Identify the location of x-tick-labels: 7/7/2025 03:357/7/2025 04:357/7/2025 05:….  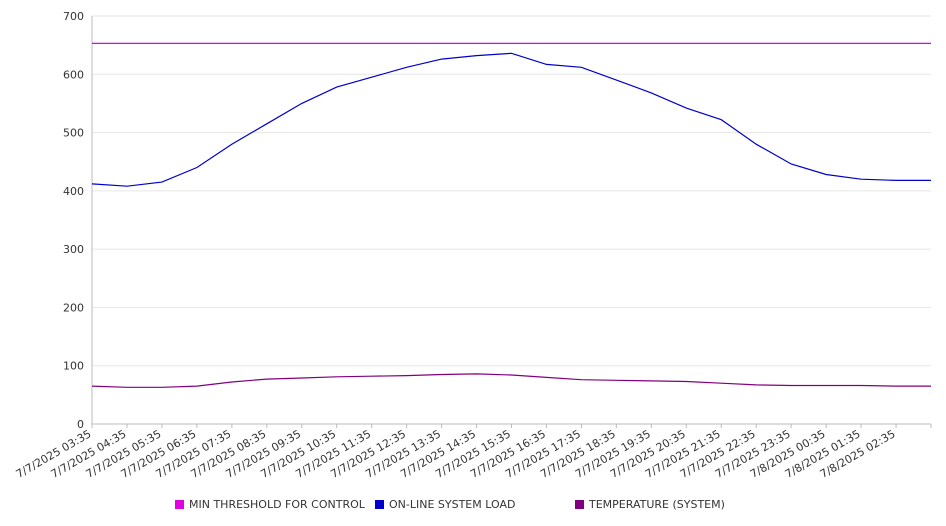
(456, 454).